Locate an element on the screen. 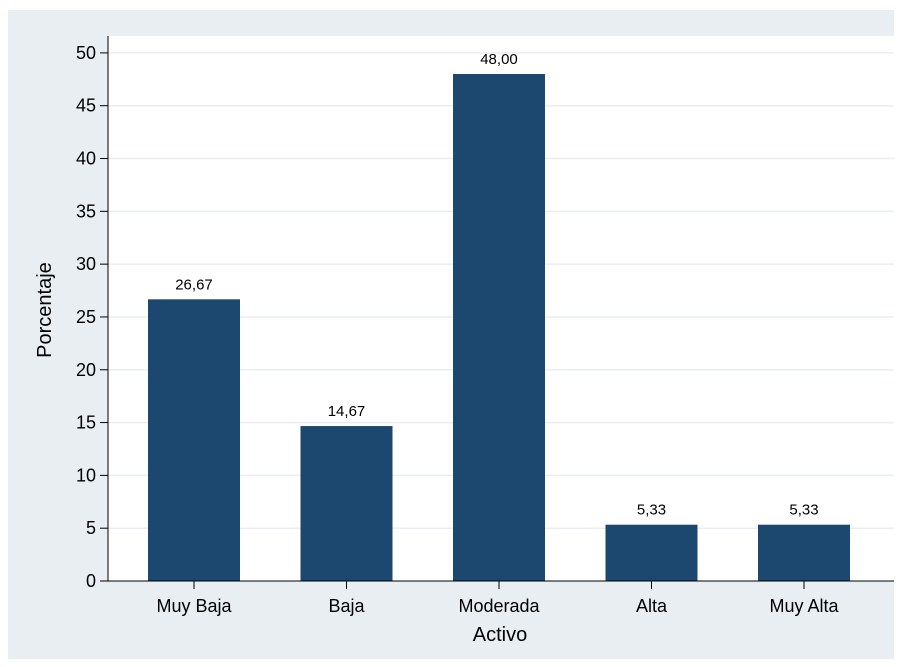  y-tick-label: 25 is located at coordinates (86, 317).